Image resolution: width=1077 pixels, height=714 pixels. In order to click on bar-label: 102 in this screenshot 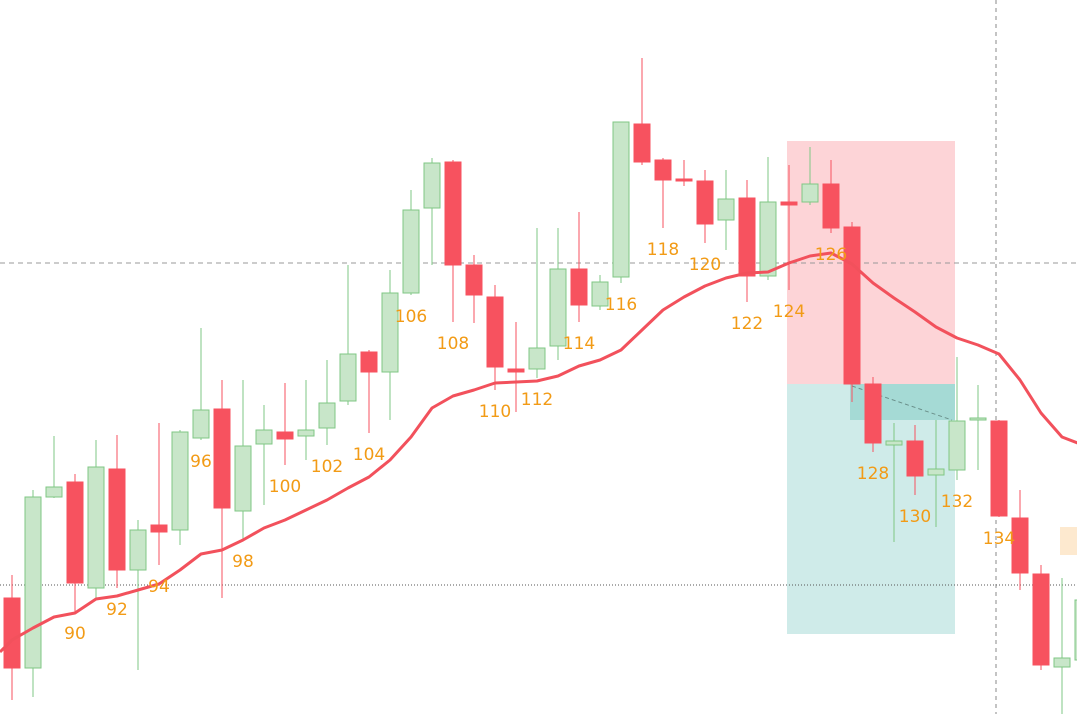, I will do `click(327, 467)`.